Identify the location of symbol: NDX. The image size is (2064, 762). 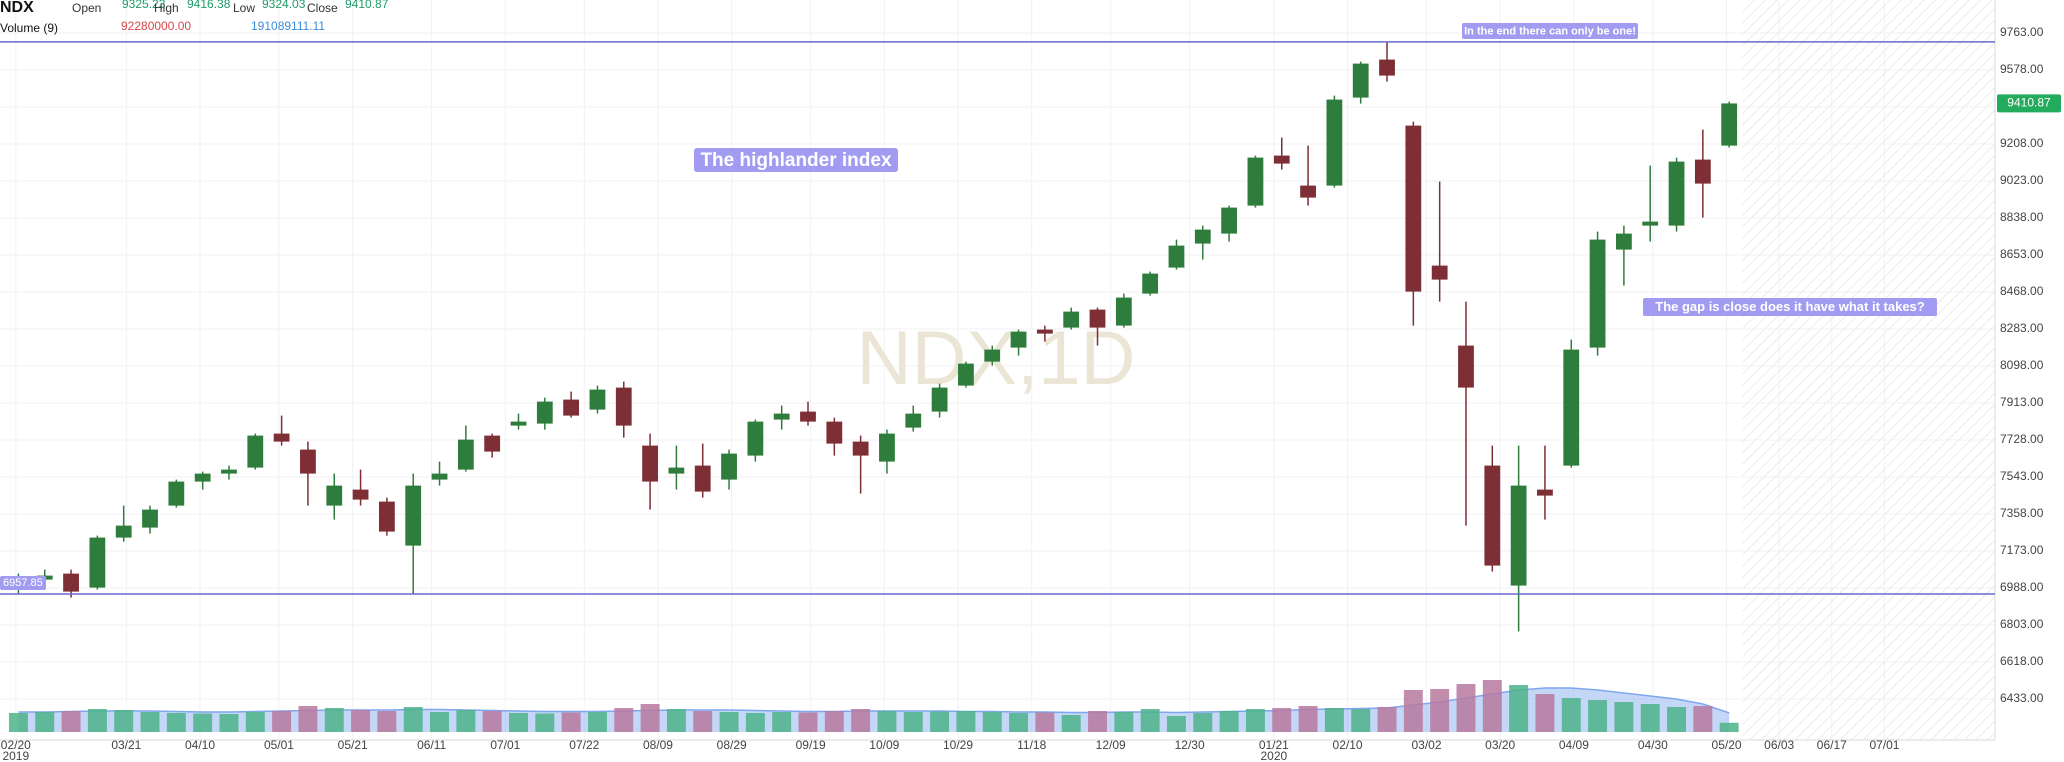
(17, 8).